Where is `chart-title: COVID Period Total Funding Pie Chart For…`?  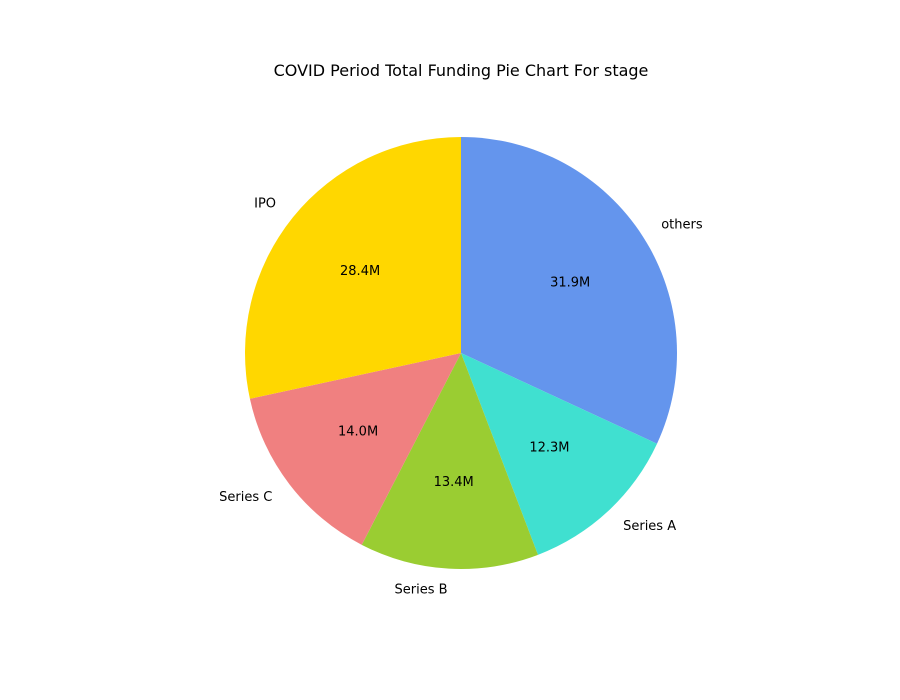
chart-title: COVID Period Total Funding Pie Chart For… is located at coordinates (461, 70).